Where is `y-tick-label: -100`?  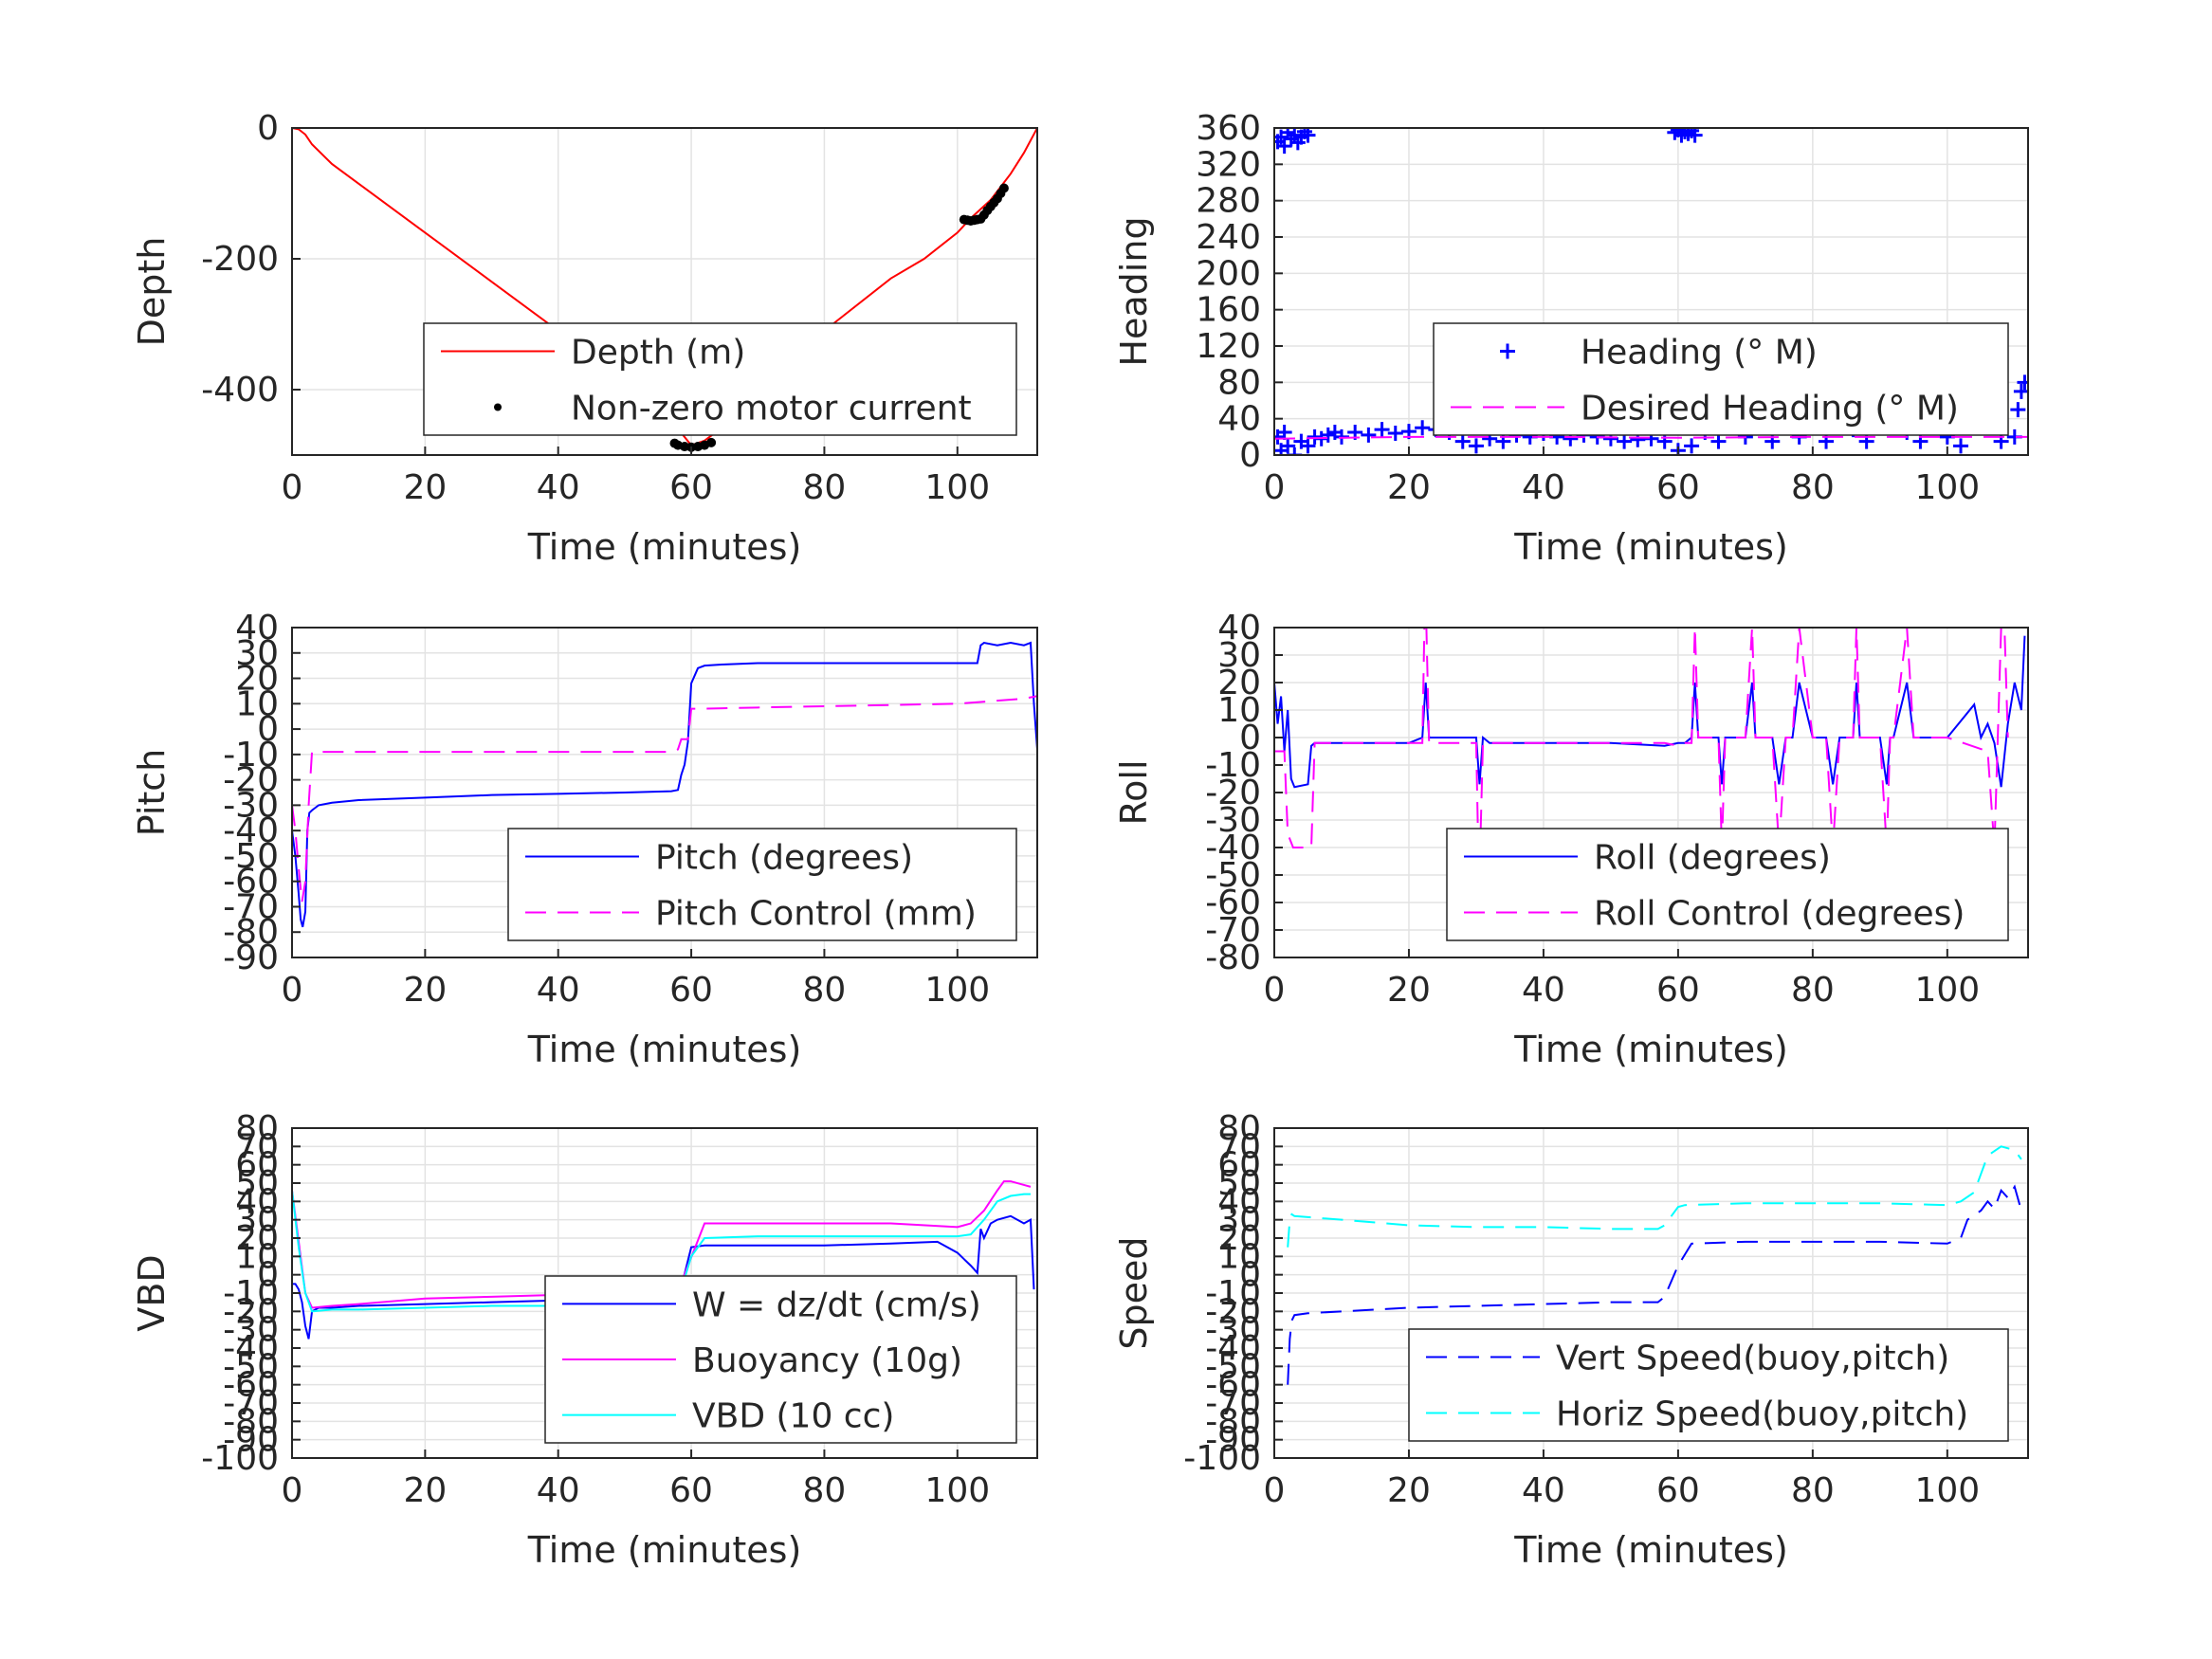
y-tick-label: -100 is located at coordinates (240, 1458).